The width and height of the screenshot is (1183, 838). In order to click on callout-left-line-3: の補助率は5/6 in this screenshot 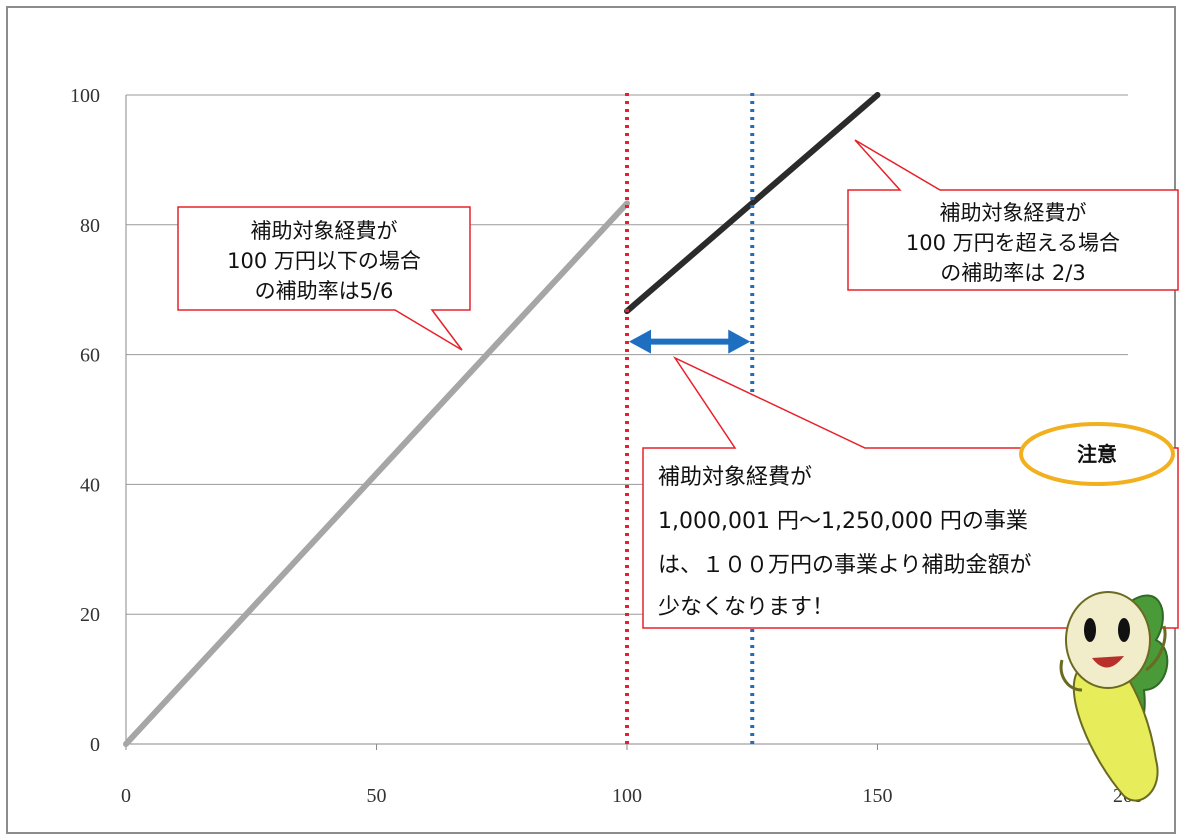, I will do `click(324, 291)`.